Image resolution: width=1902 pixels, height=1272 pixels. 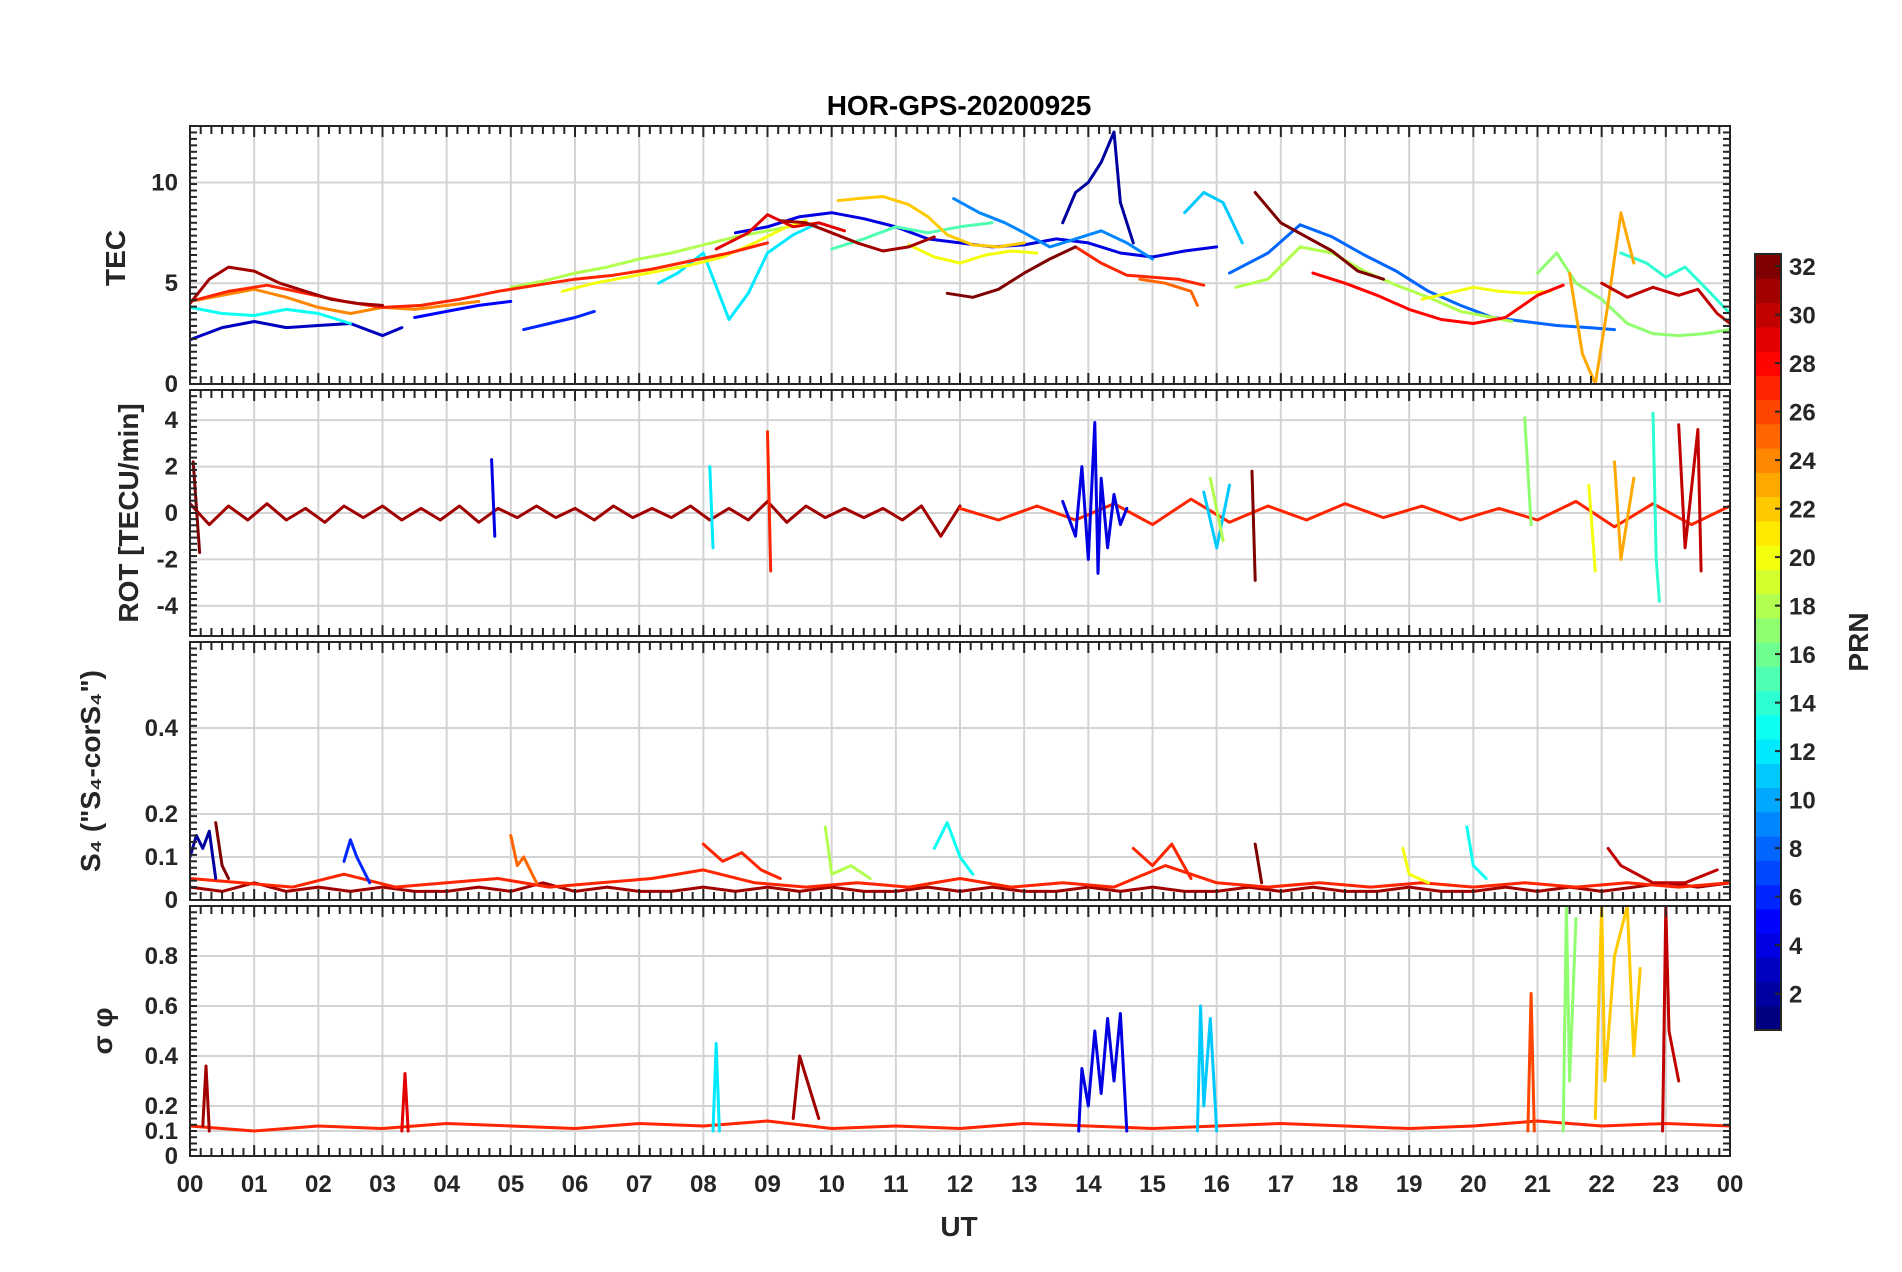 I want to click on x-tick-label: 04, so click(x=446, y=1184).